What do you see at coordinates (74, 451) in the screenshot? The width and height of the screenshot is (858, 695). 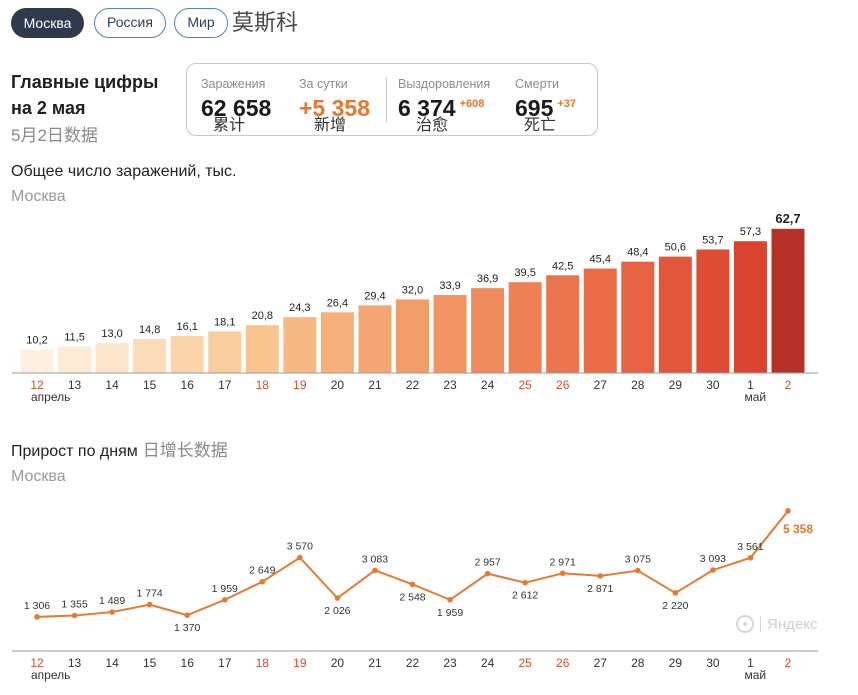 I see `daily-growth-title: Прирост по дням` at bounding box center [74, 451].